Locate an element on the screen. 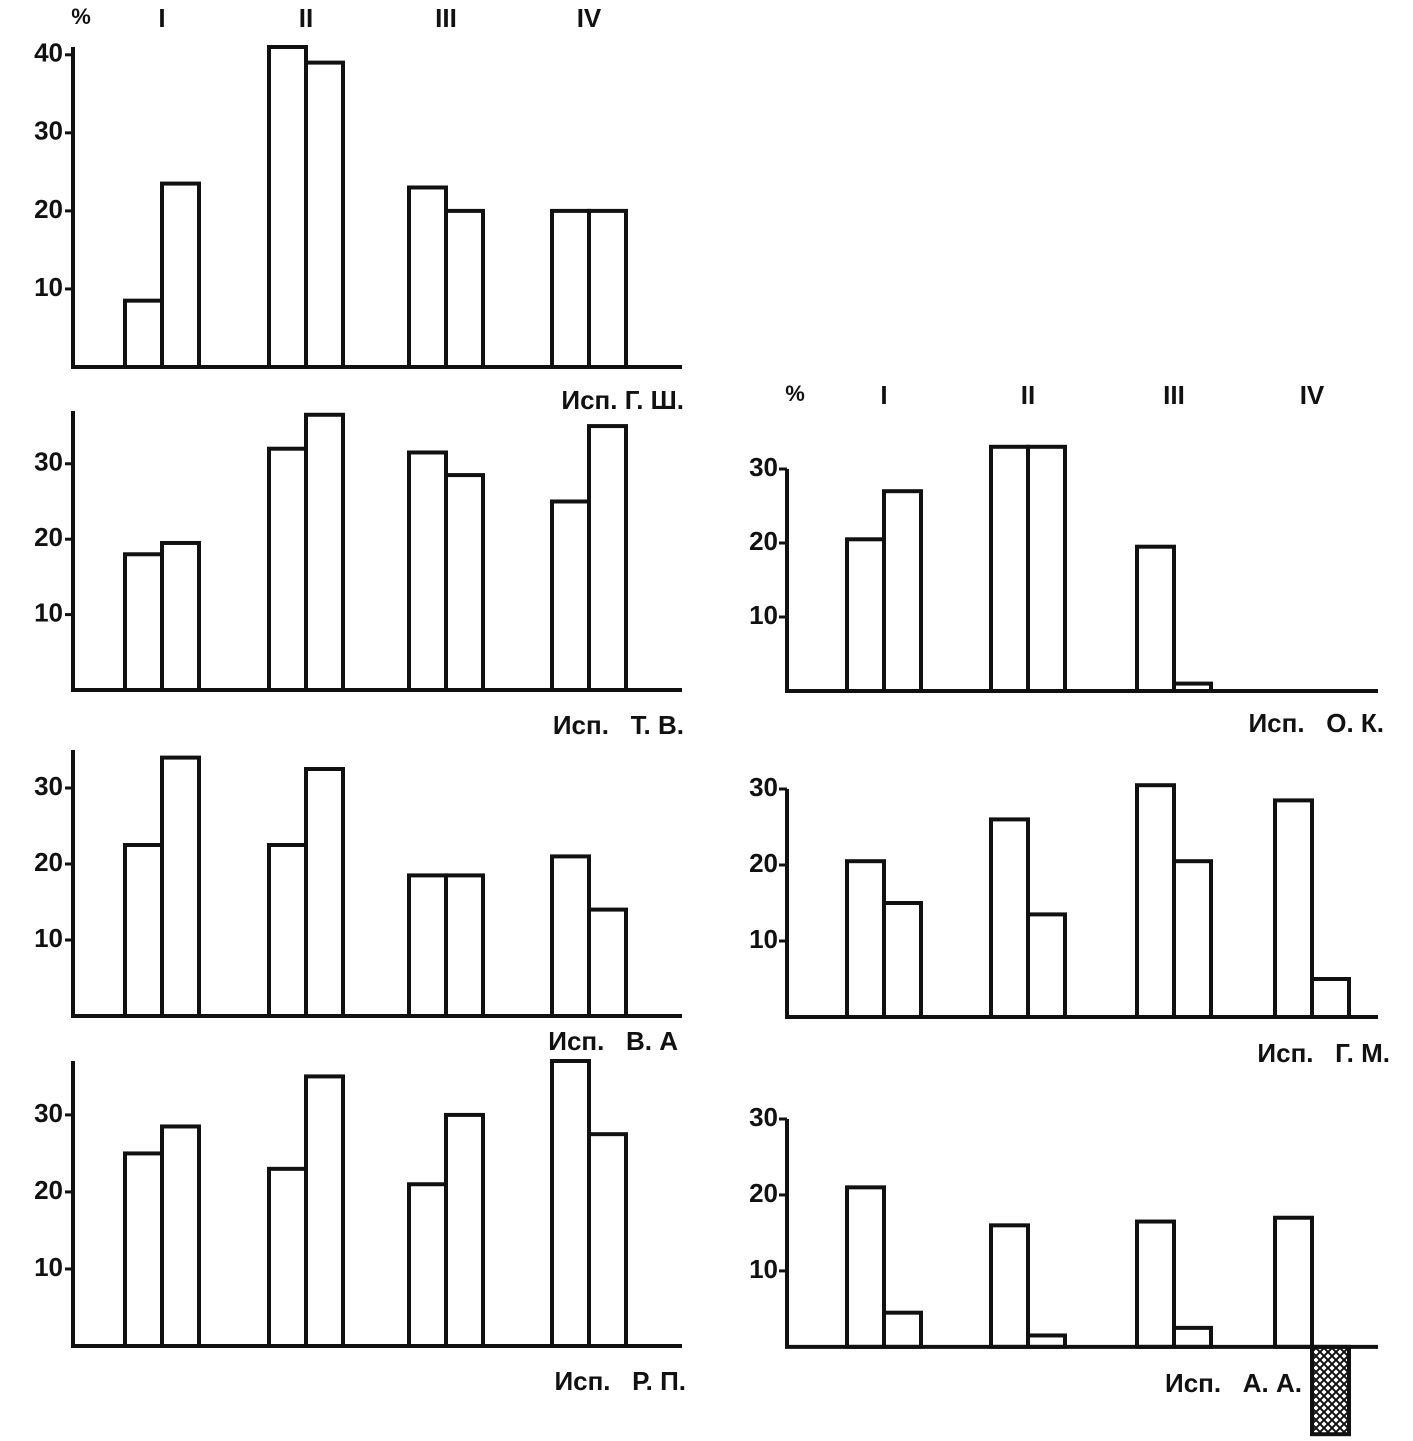 This screenshot has width=1413, height=1441. y-tick-label: 40 is located at coordinates (48, 53).